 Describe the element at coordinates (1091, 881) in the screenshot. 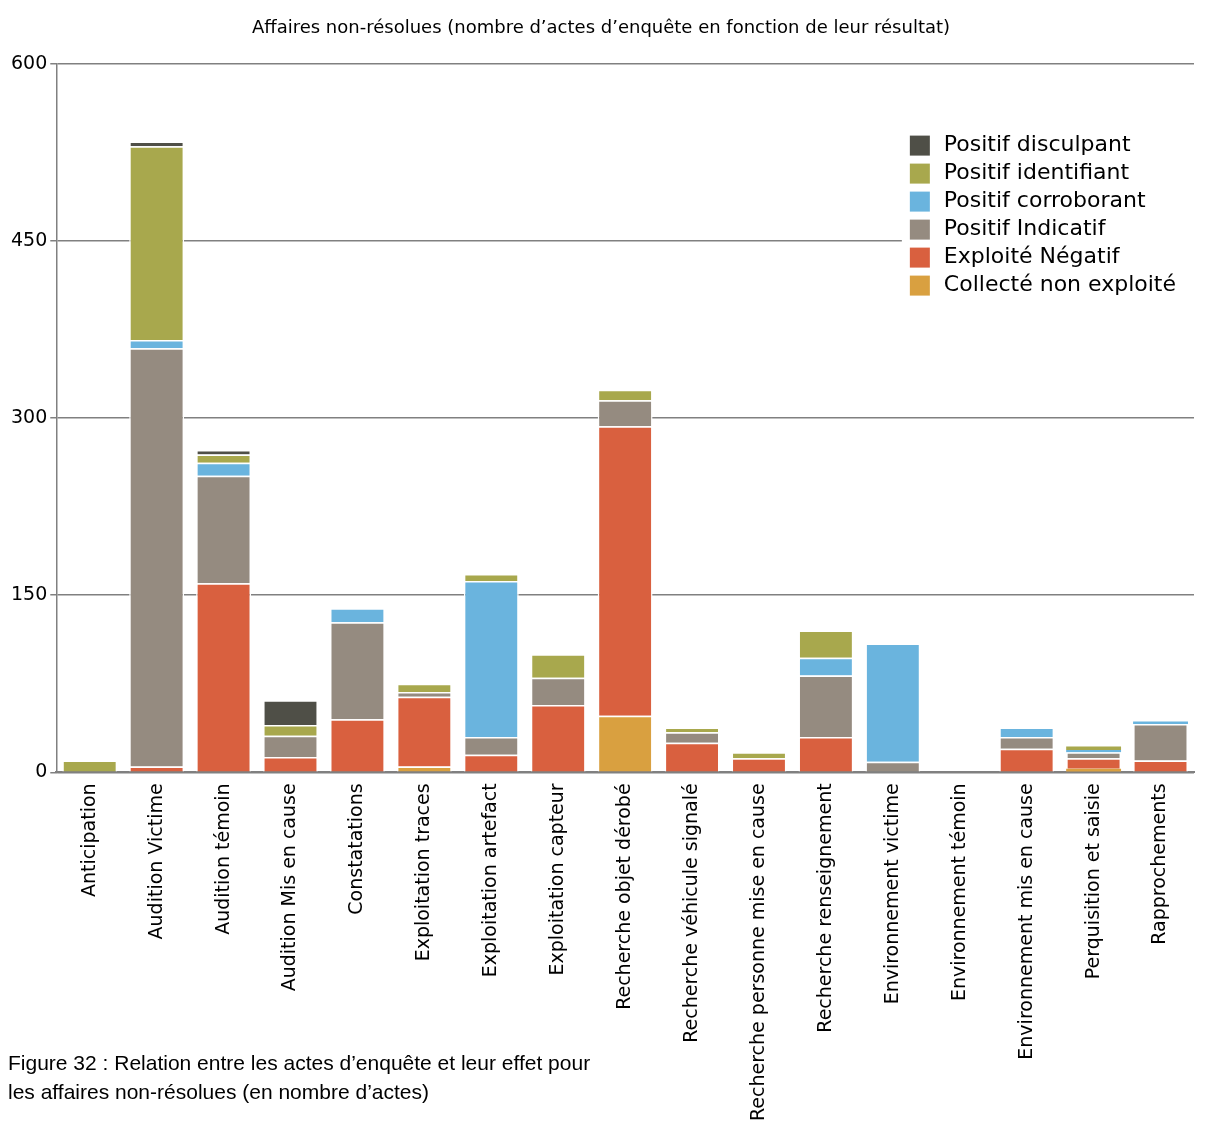

I see `x-tick-label: Perquisition et saisie` at that location.